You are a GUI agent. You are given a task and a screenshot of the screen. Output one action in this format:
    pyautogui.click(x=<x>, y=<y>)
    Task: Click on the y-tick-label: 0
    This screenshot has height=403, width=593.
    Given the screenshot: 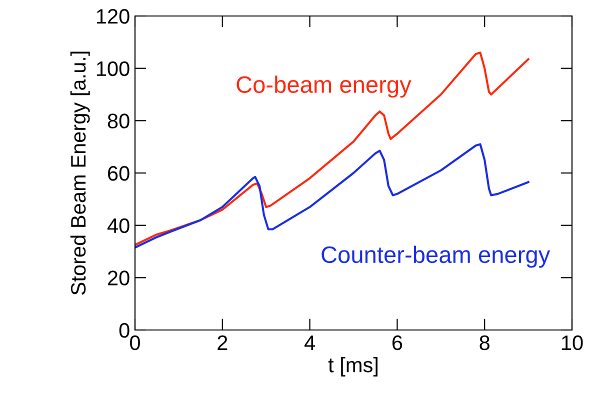 What is the action you would take?
    pyautogui.click(x=124, y=330)
    